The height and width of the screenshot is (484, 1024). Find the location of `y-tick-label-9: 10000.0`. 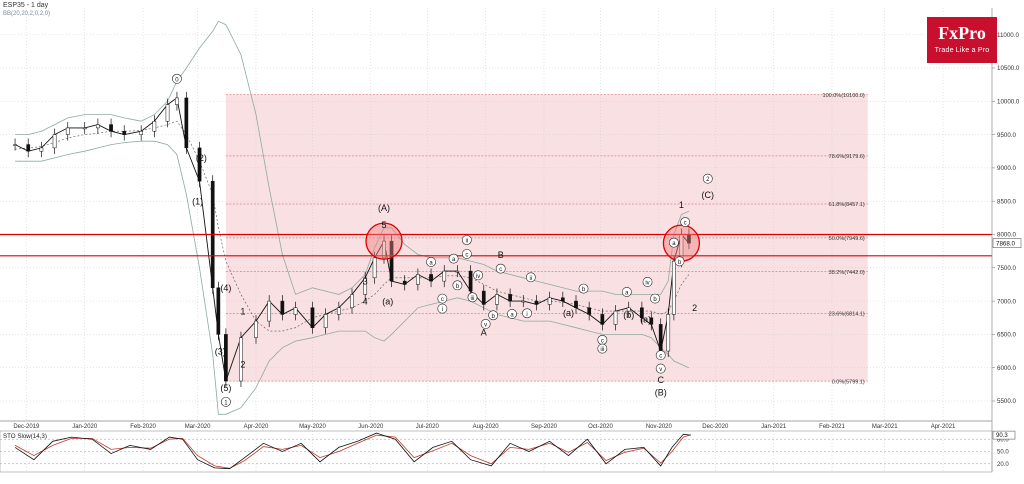

y-tick-label-9: 10000.0 is located at coordinates (1008, 101).